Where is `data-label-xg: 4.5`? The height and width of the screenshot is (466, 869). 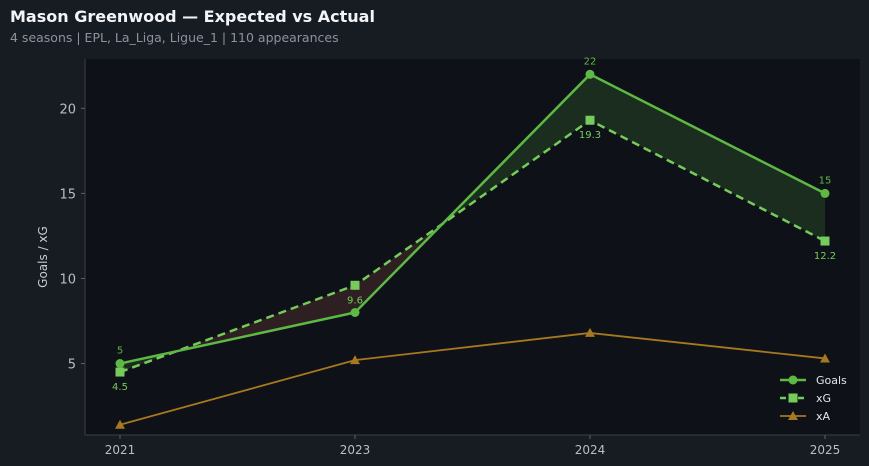
data-label-xg: 4.5 is located at coordinates (120, 387).